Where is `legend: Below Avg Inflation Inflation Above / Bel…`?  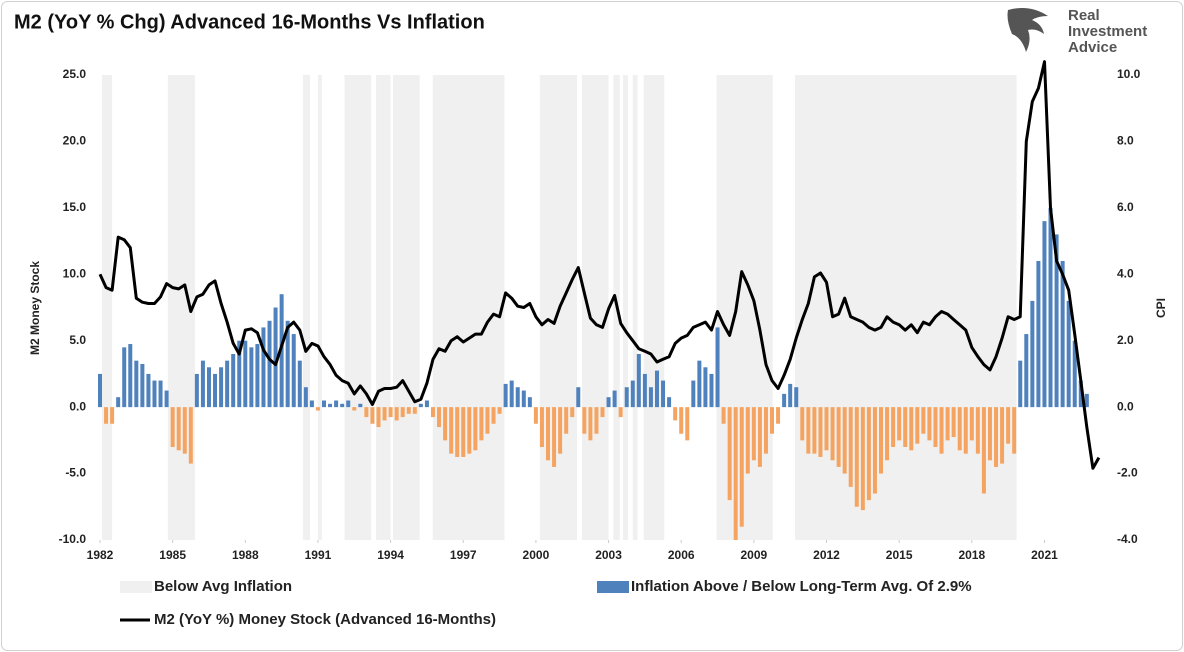
legend: Below Avg Inflation Inflation Above / Bel… is located at coordinates (546, 603).